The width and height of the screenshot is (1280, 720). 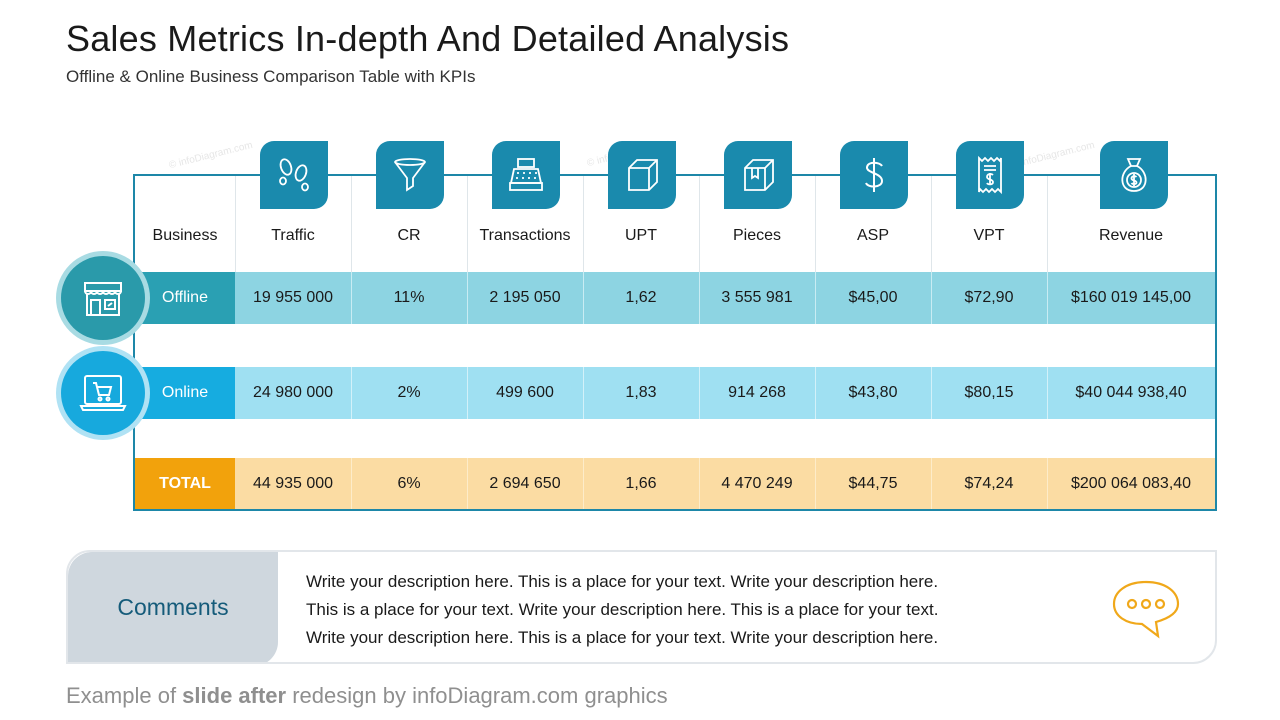 I want to click on offline-traffic: 19 955 000, so click(x=293, y=297).